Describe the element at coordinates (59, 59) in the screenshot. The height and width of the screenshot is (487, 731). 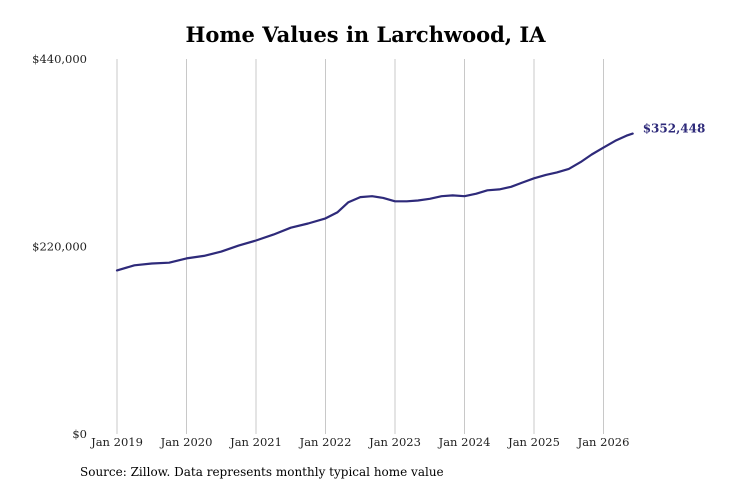
I see `y-tick-label: $440,000` at that location.